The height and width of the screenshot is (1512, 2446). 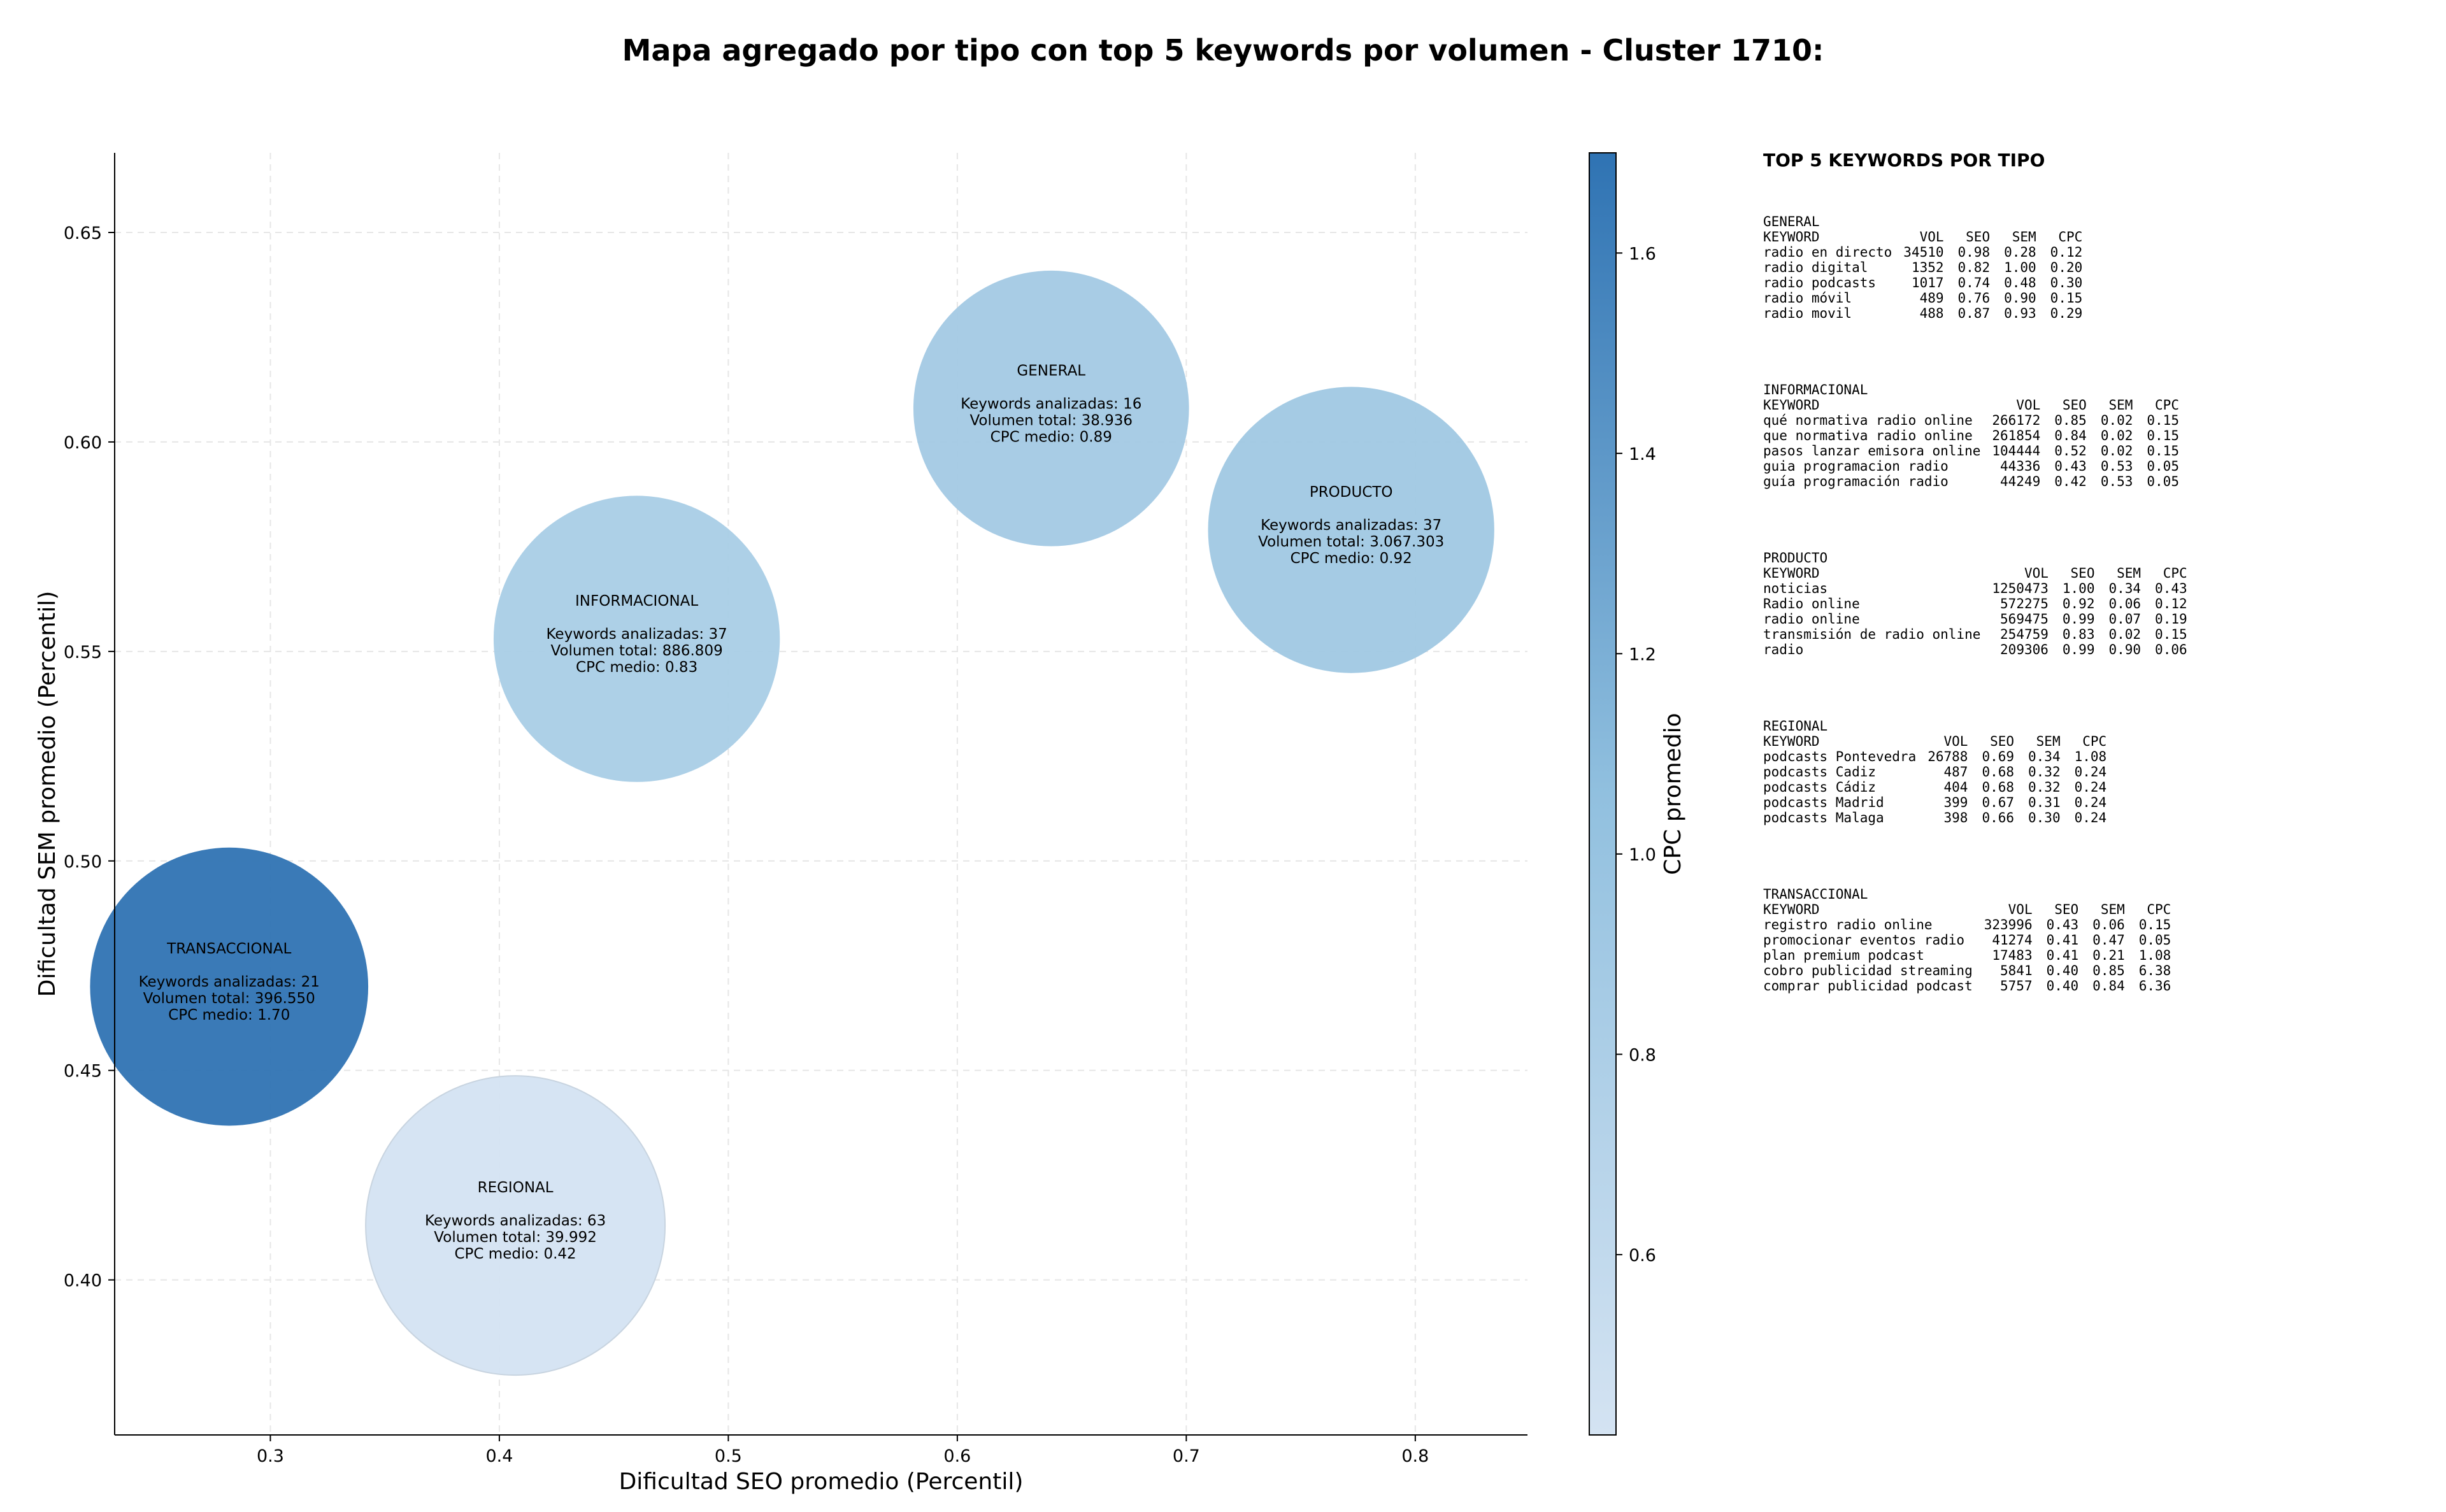 What do you see at coordinates (1856, 466) in the screenshot?
I see `keyword-cell: guia programacion radio` at bounding box center [1856, 466].